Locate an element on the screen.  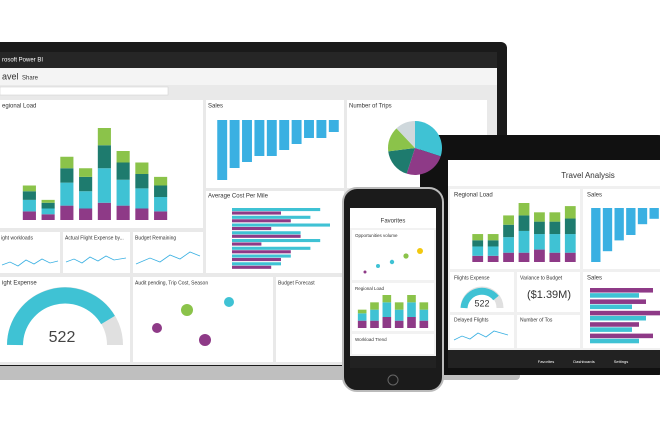
tile-title: ight workloads is located at coordinates (17, 238).